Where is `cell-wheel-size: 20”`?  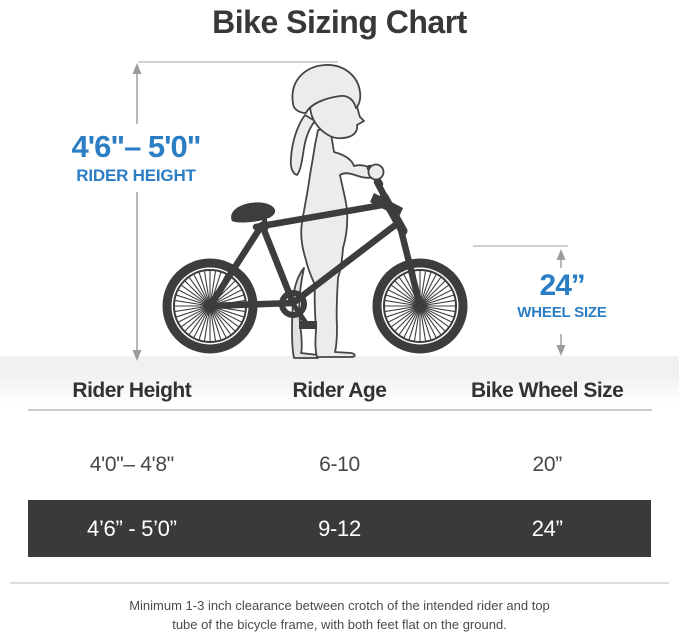 cell-wheel-size: 20” is located at coordinates (547, 464).